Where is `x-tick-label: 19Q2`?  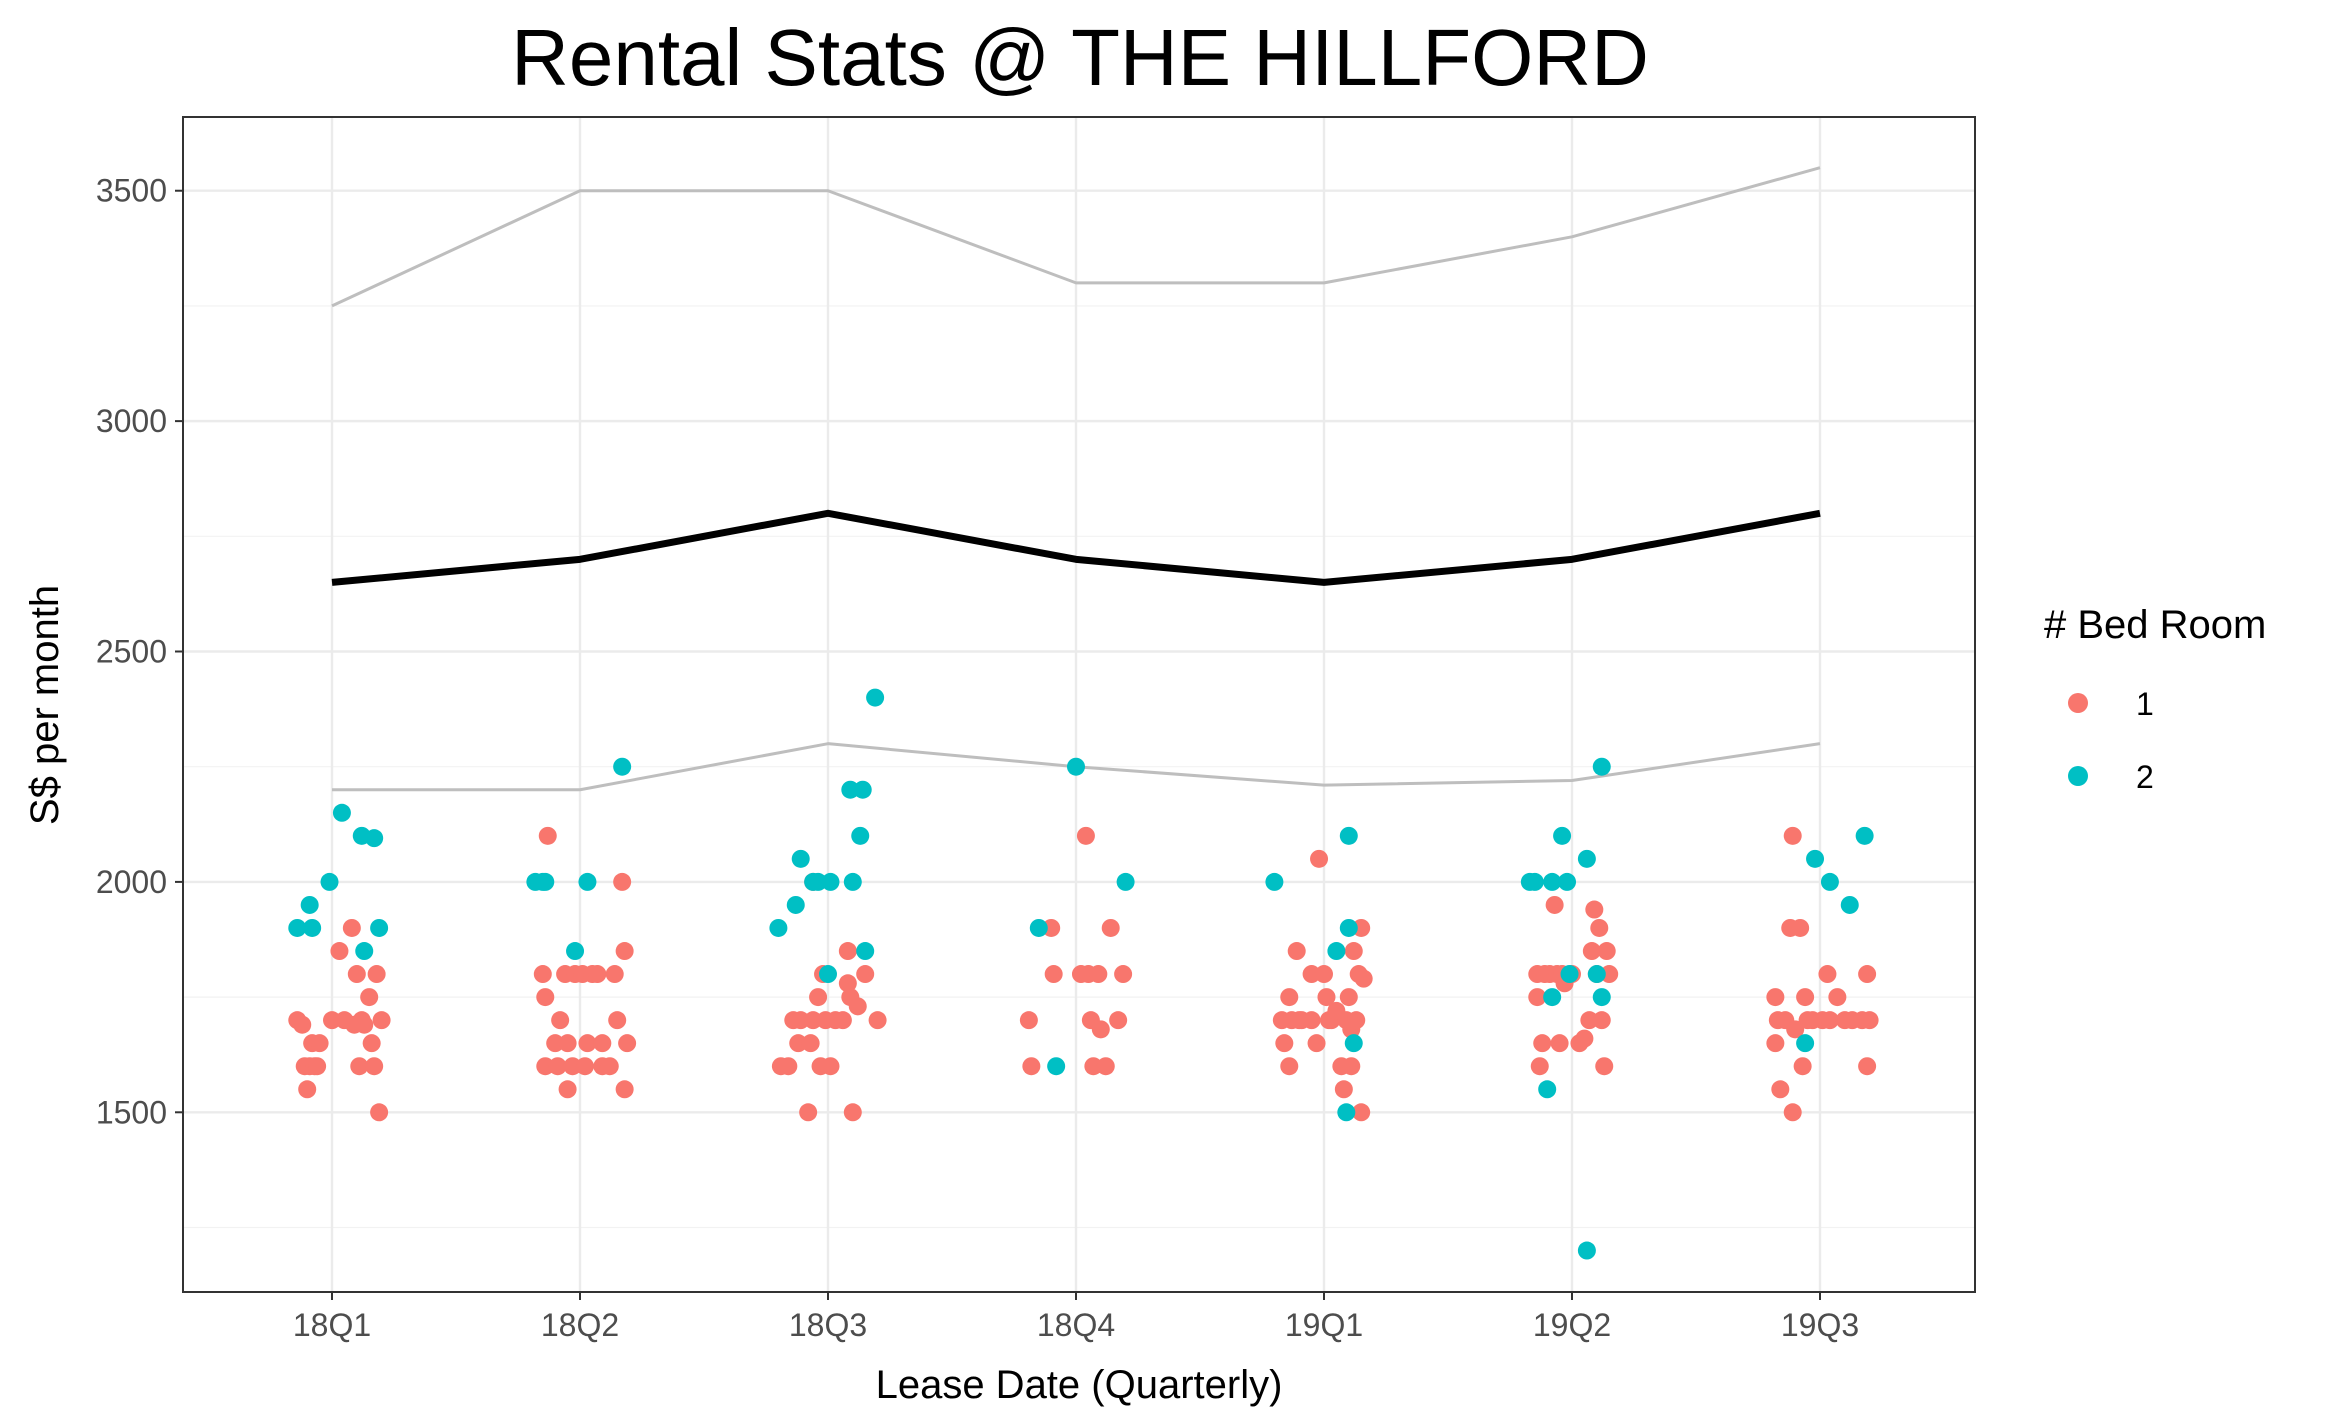 x-tick-label: 19Q2 is located at coordinates (1572, 1325).